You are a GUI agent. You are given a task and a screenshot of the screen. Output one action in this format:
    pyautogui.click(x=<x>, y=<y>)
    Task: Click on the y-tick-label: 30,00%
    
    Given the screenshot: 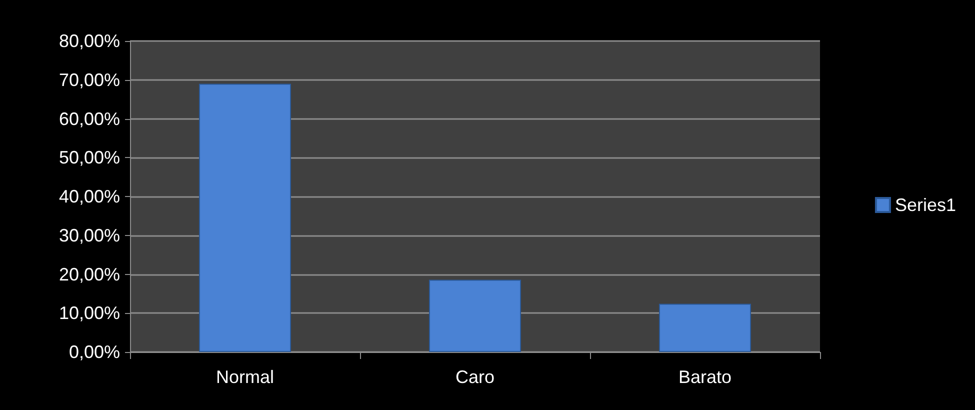 What is the action you would take?
    pyautogui.click(x=89, y=235)
    